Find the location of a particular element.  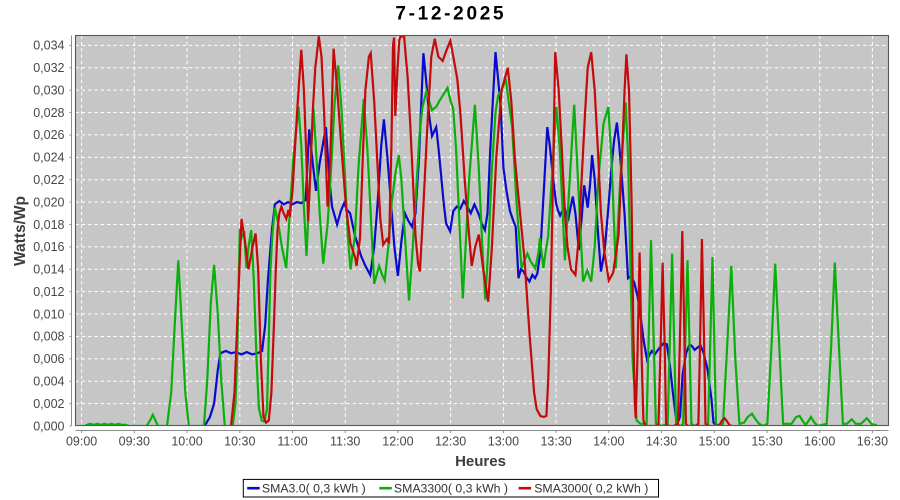

svg-text: 15:00 is located at coordinates (714, 442).